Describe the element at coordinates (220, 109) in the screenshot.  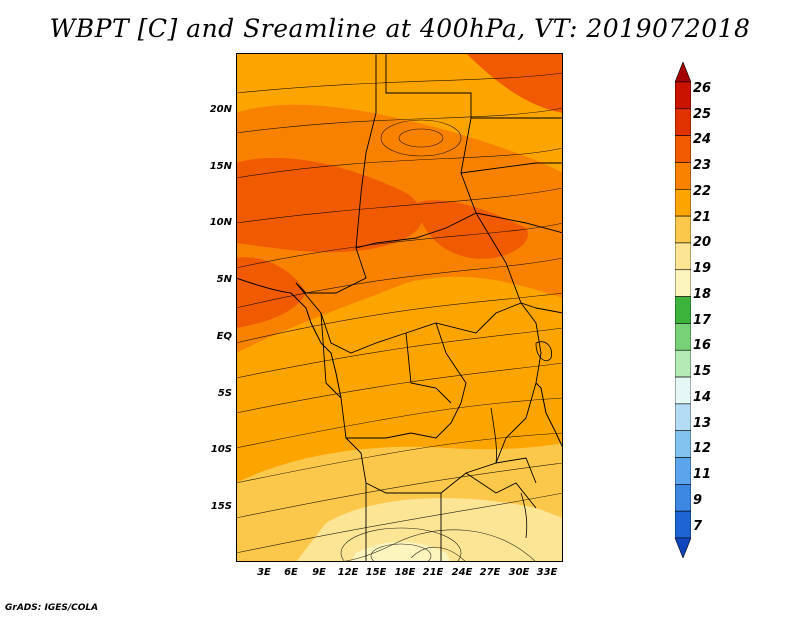
I see `lat-label: 20N` at that location.